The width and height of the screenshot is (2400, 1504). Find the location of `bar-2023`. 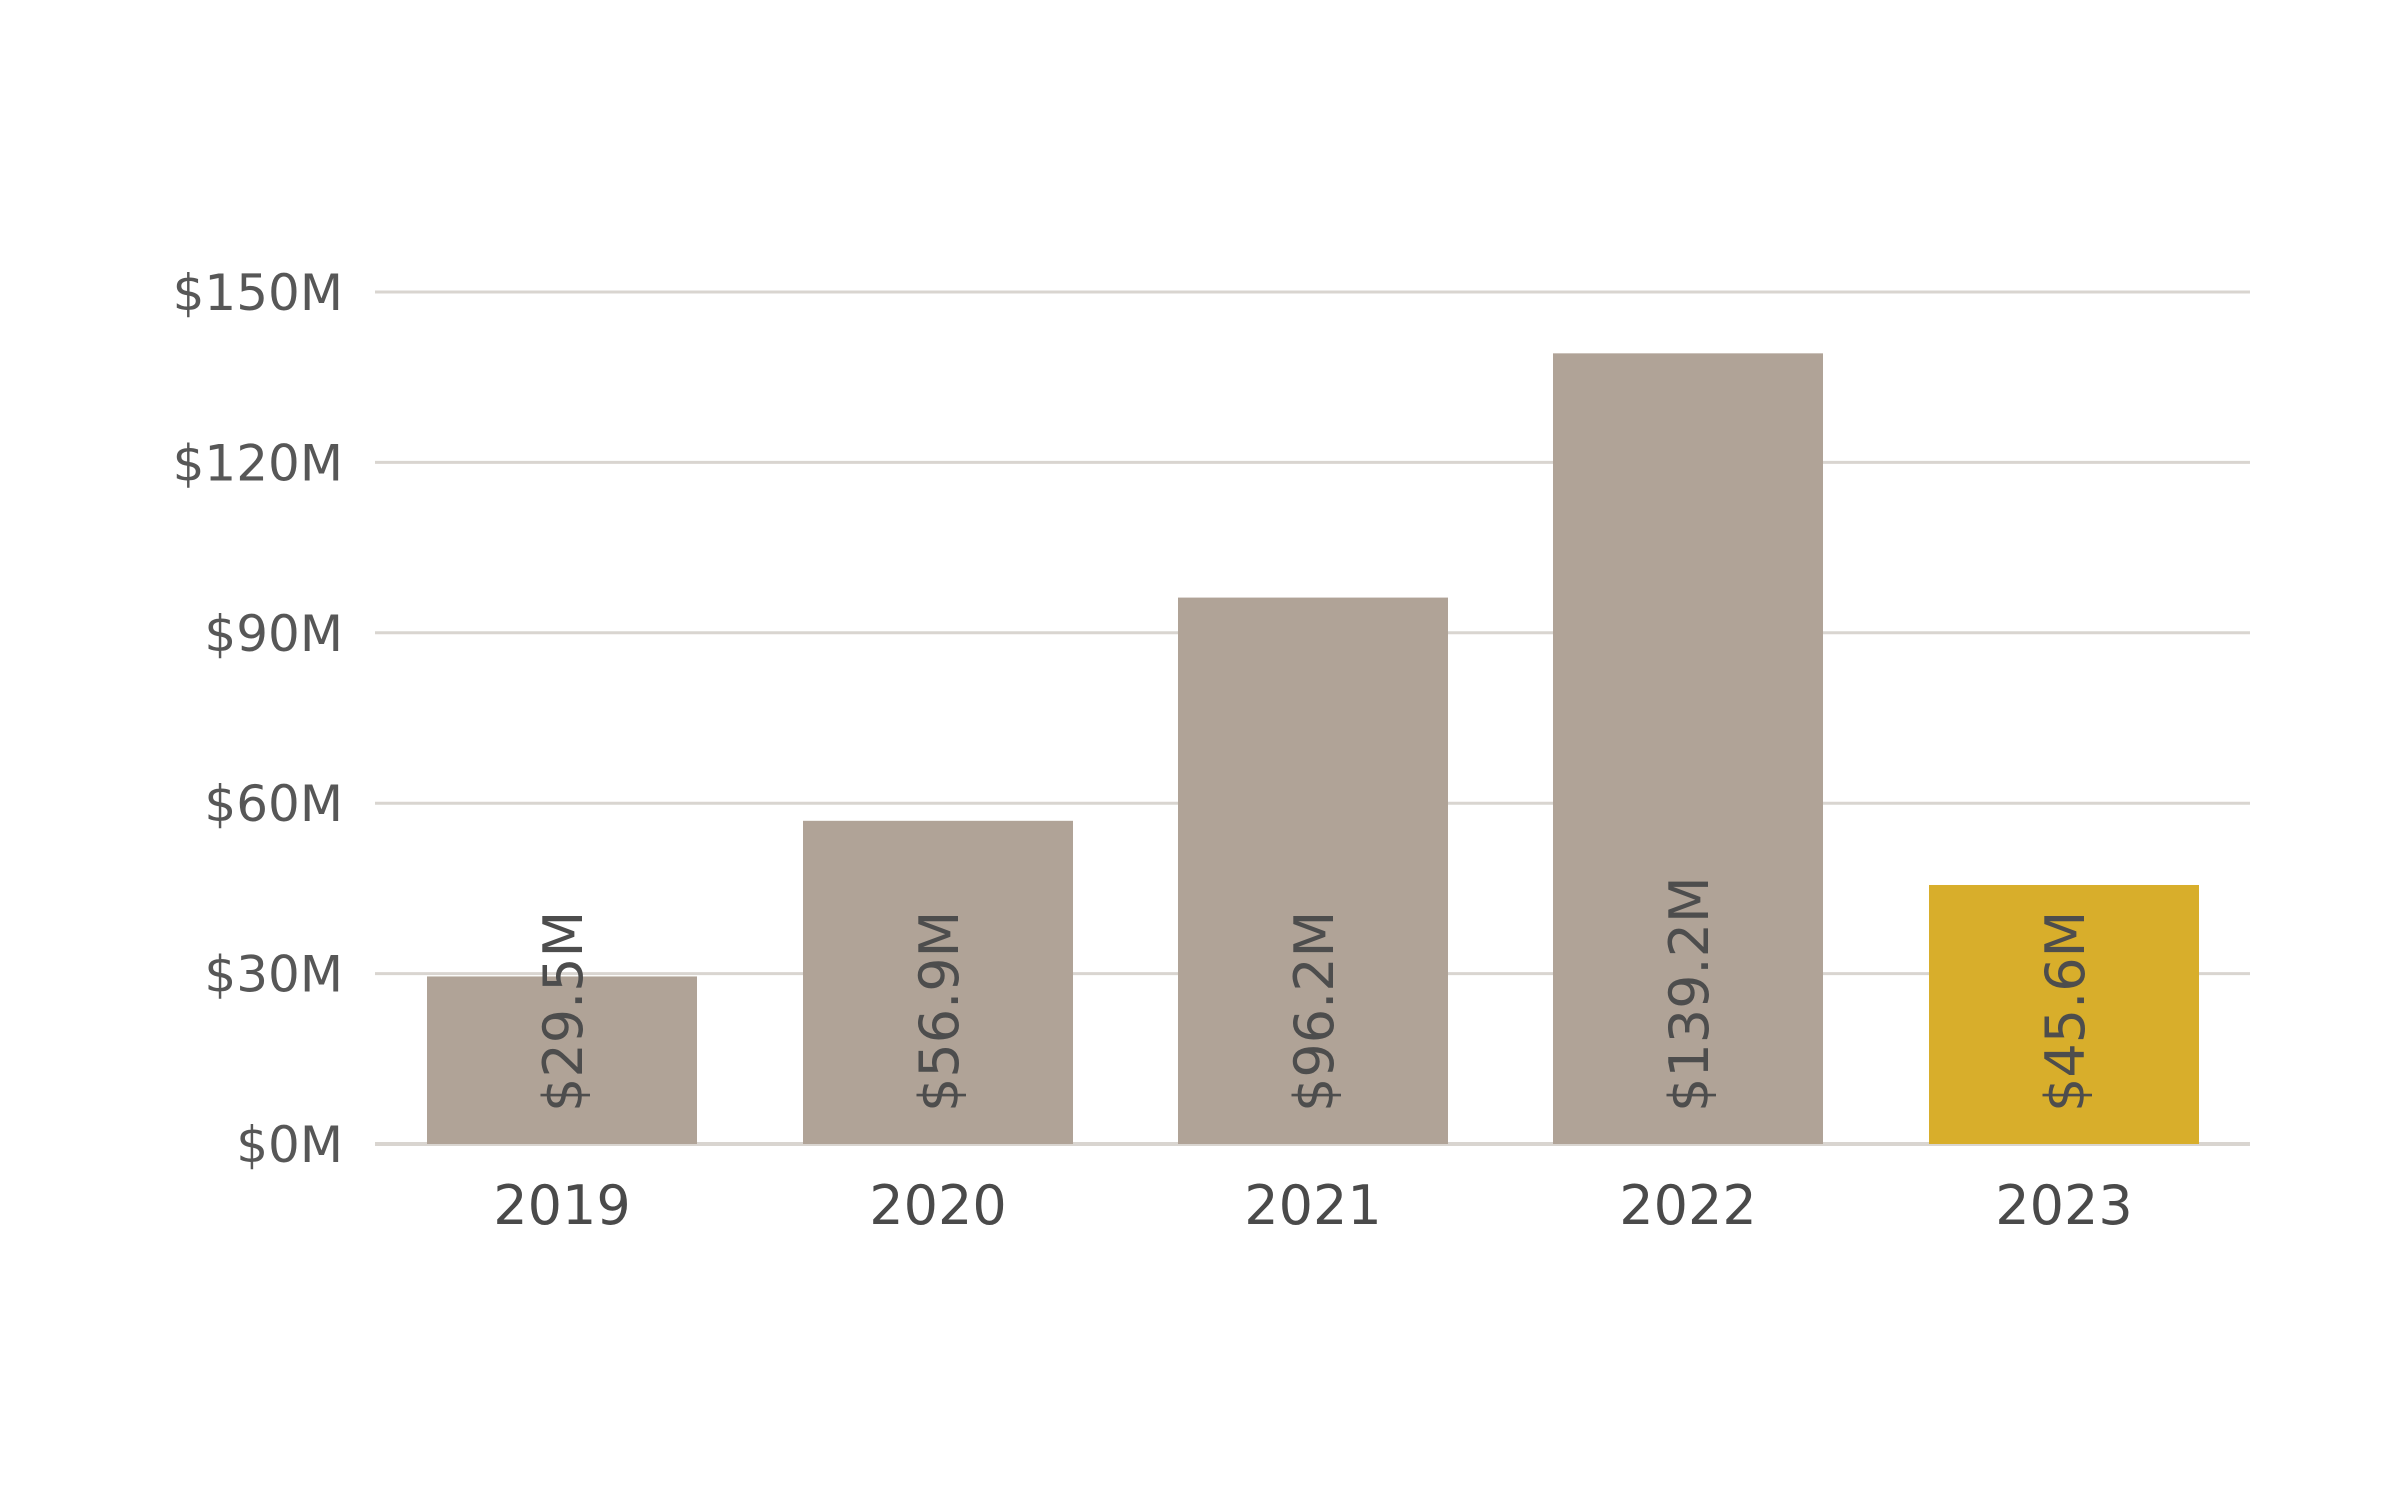

bar-2023 is located at coordinates (2064, 1014).